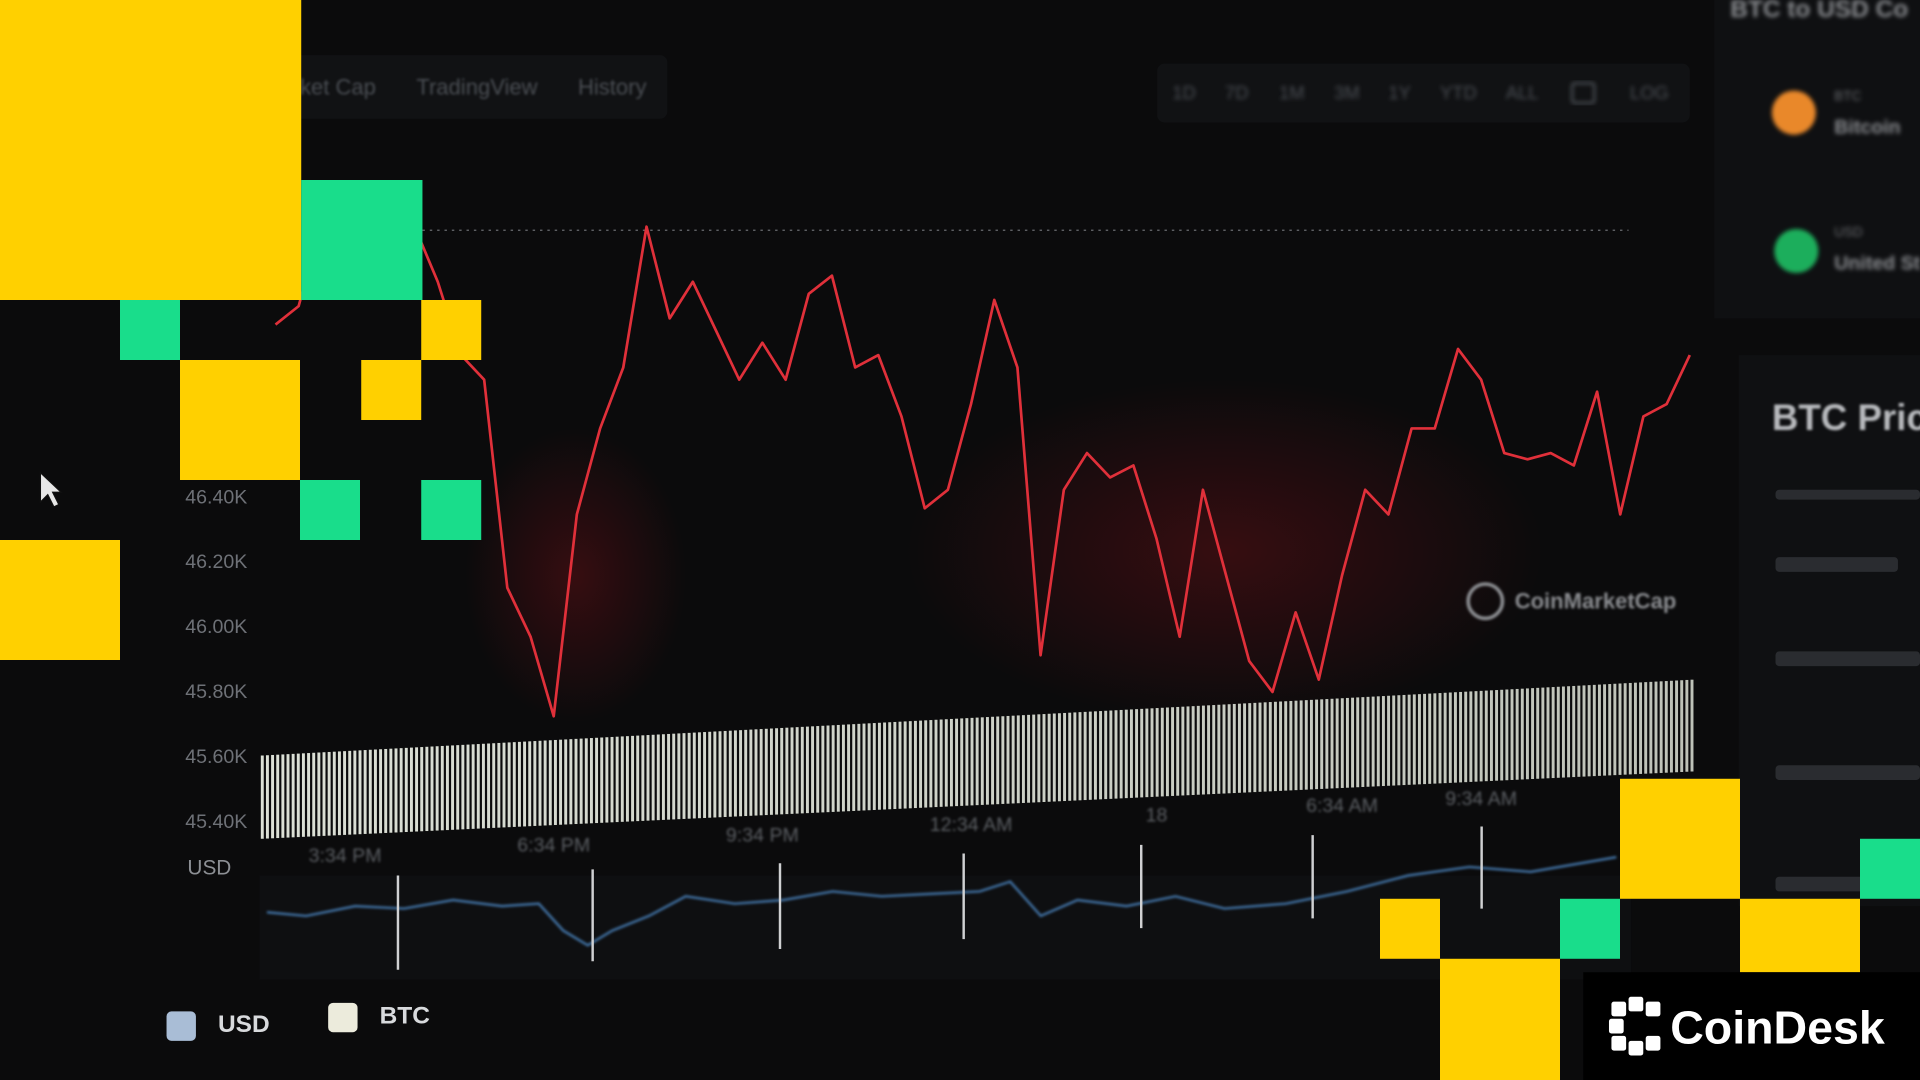  I want to click on navigator-line, so click(941, 901).